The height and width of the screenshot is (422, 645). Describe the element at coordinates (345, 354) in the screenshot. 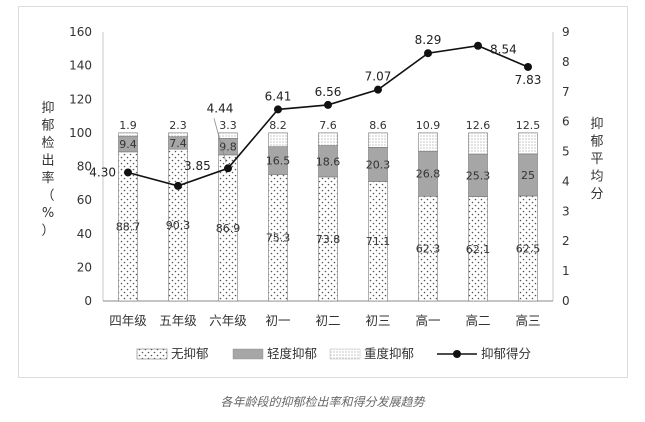

I see `legend-swatch-severe` at that location.